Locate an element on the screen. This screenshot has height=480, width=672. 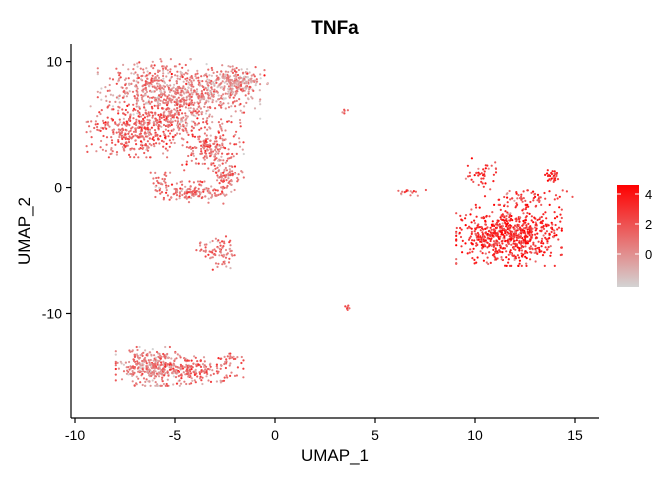
x-axis-ticks: -10 -5 0 5 10 15 is located at coordinates (324, 430).